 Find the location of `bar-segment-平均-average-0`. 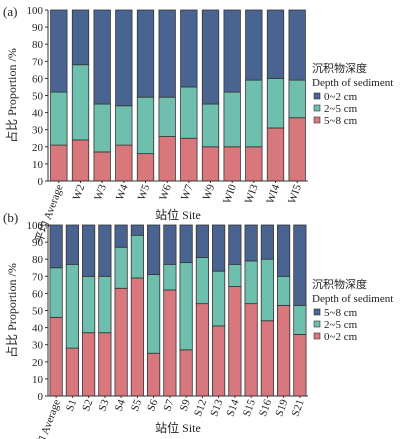

bar-segment-平均-average-0 is located at coordinates (56, 356).